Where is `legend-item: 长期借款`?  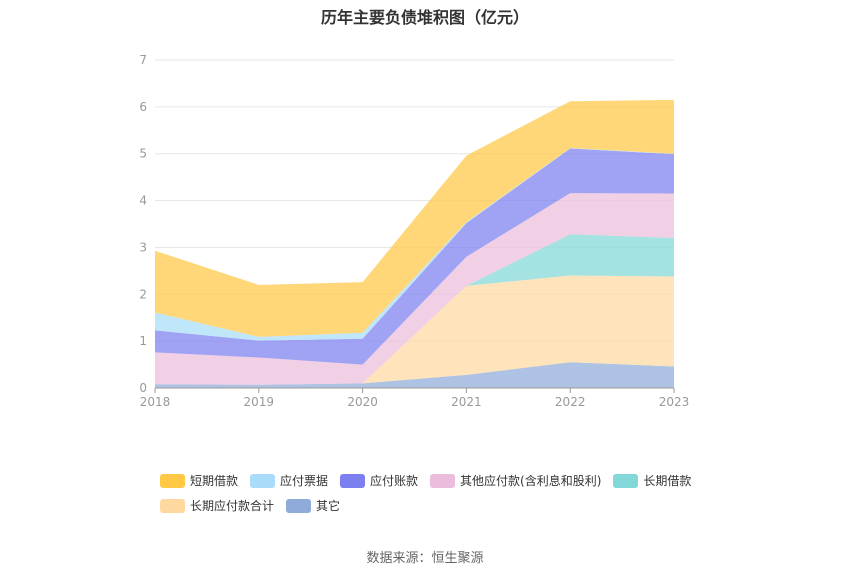
legend-item: 长期借款 is located at coordinates (652, 480).